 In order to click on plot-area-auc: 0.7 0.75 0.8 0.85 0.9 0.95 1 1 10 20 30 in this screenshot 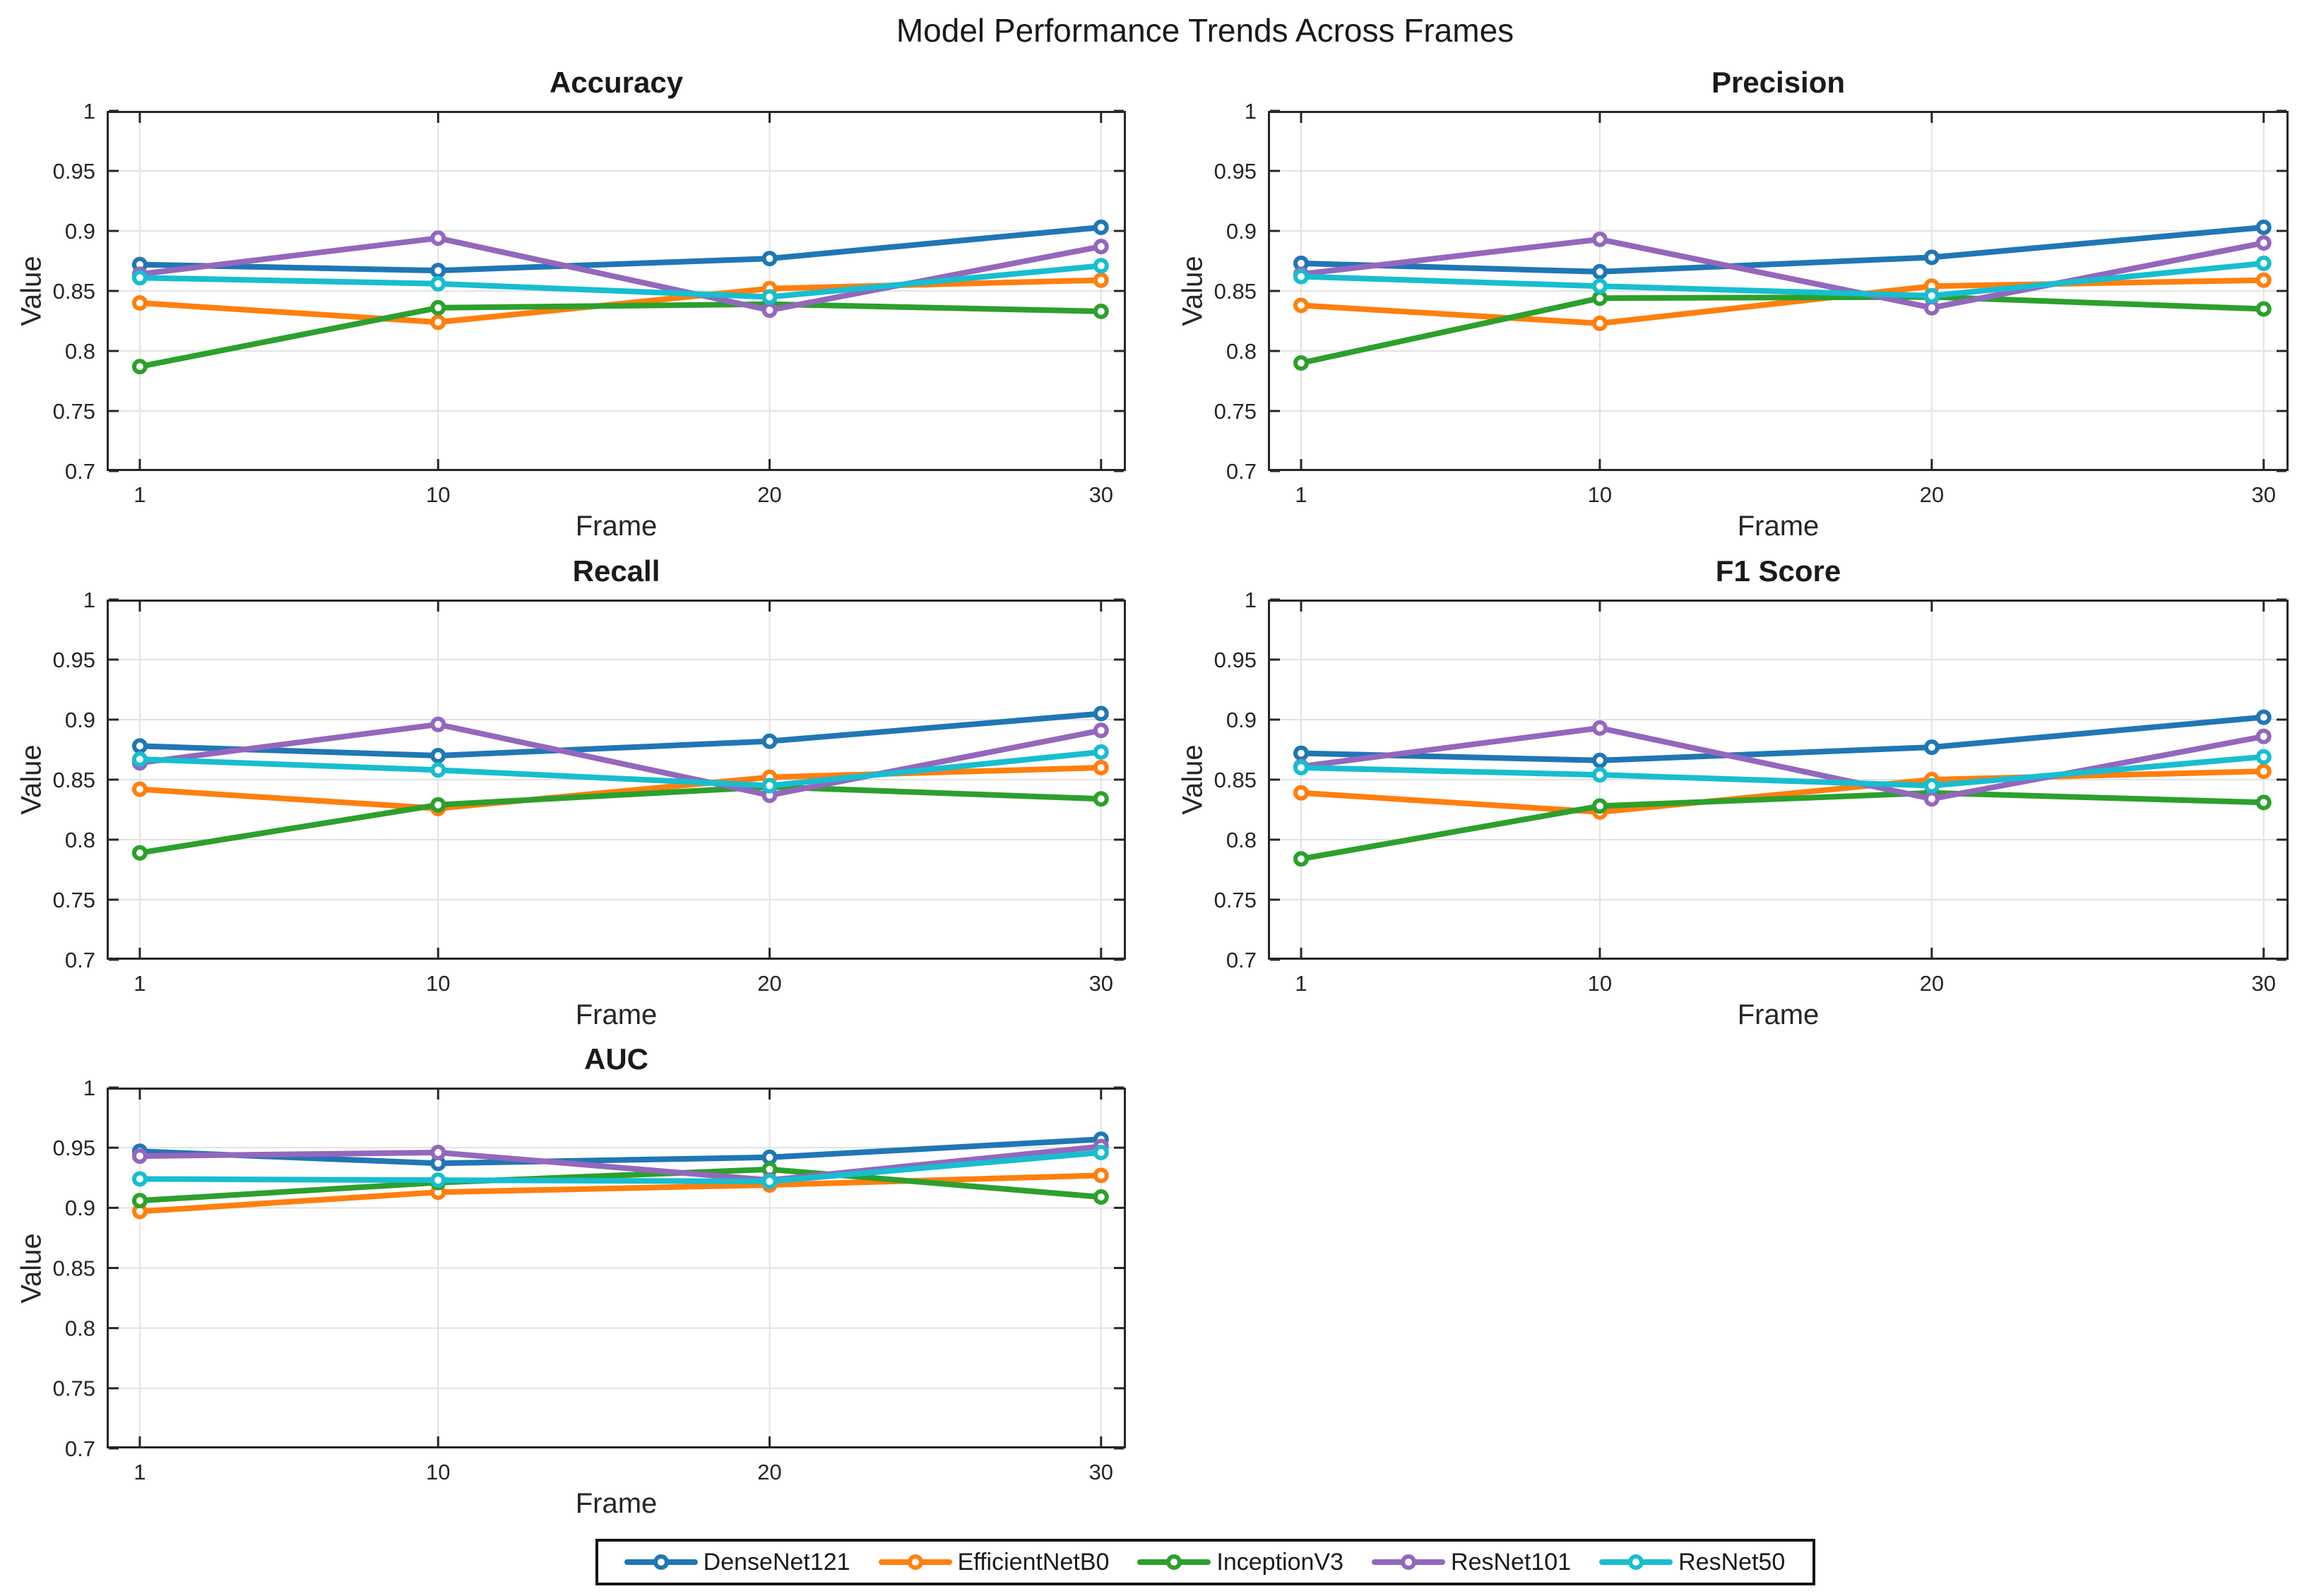, I will do `click(589, 1280)`.